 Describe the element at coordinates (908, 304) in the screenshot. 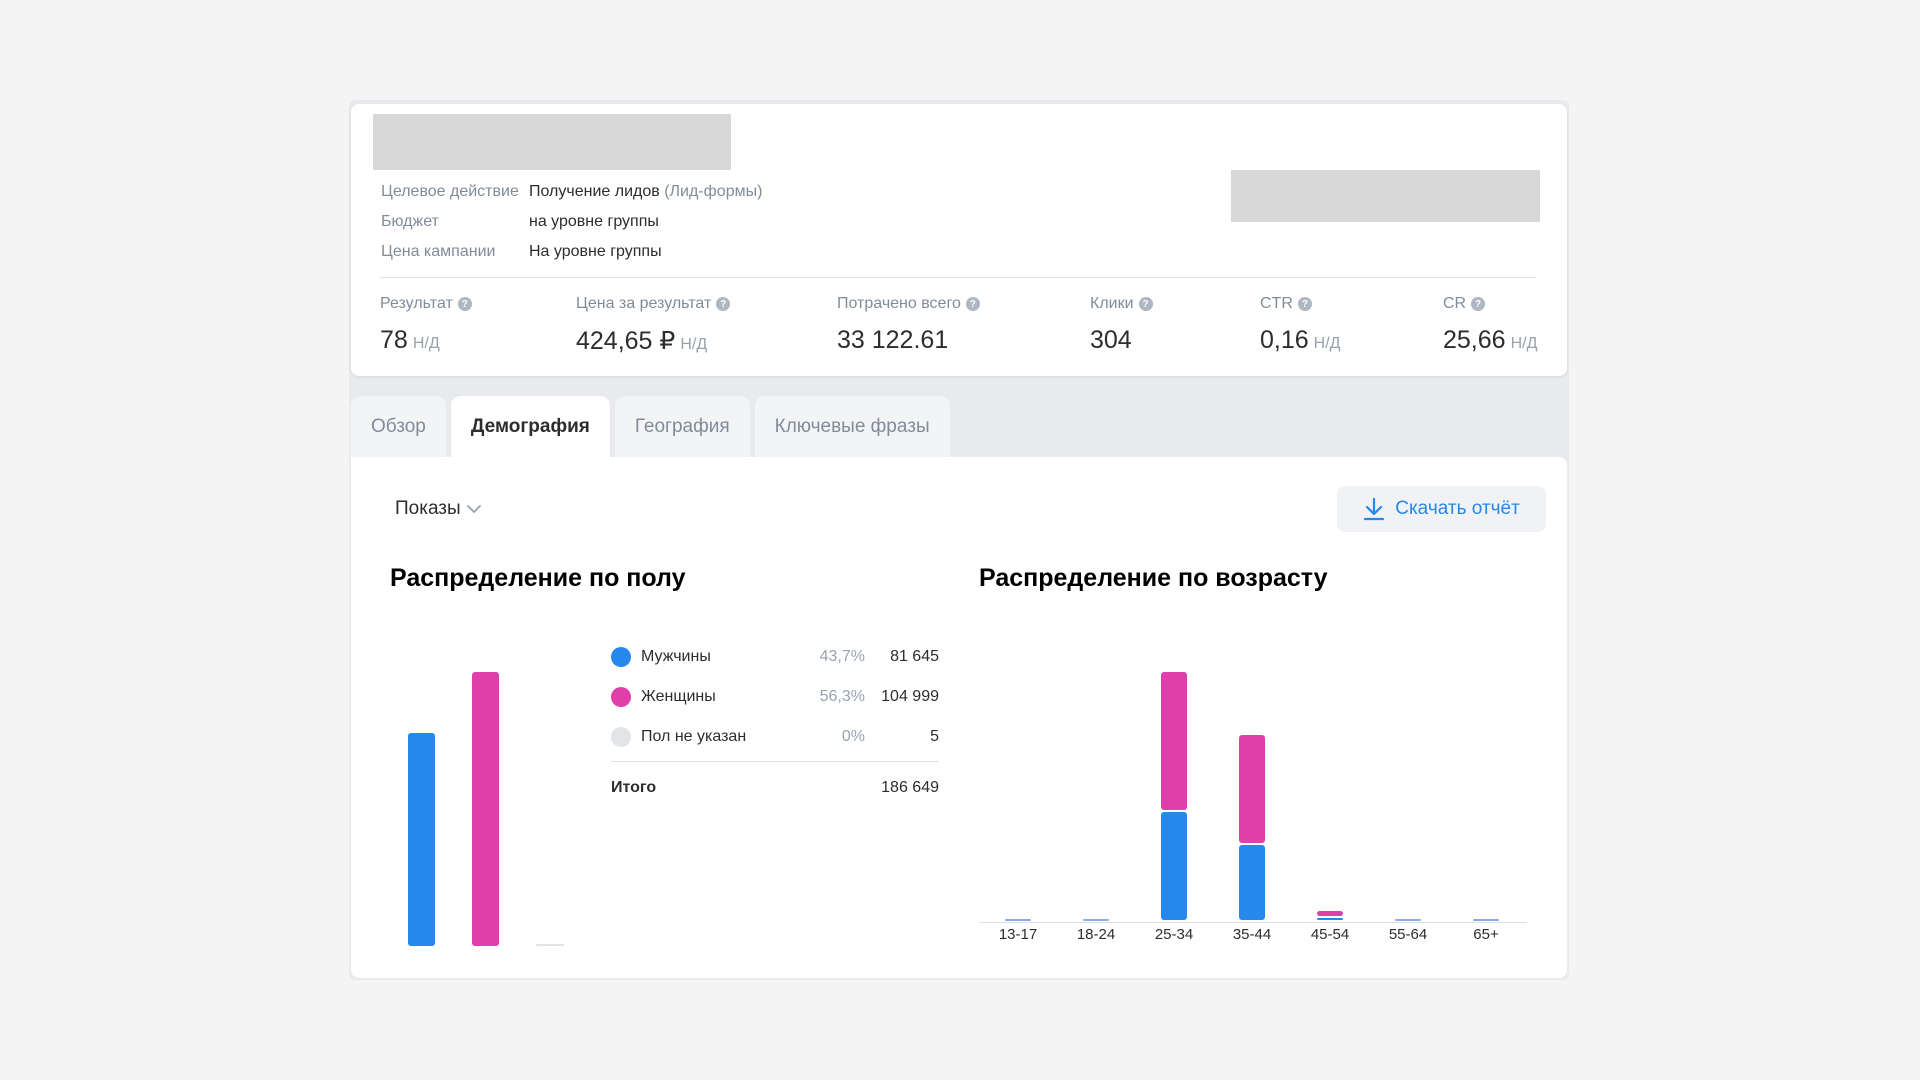

I see `metric-label: Потрачено всего?` at that location.